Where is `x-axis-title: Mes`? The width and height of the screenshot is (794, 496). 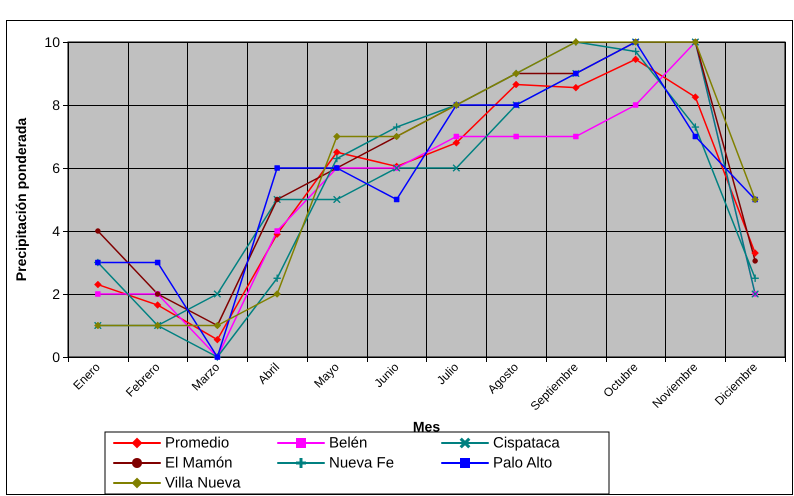 x-axis-title: Mes is located at coordinates (426, 426).